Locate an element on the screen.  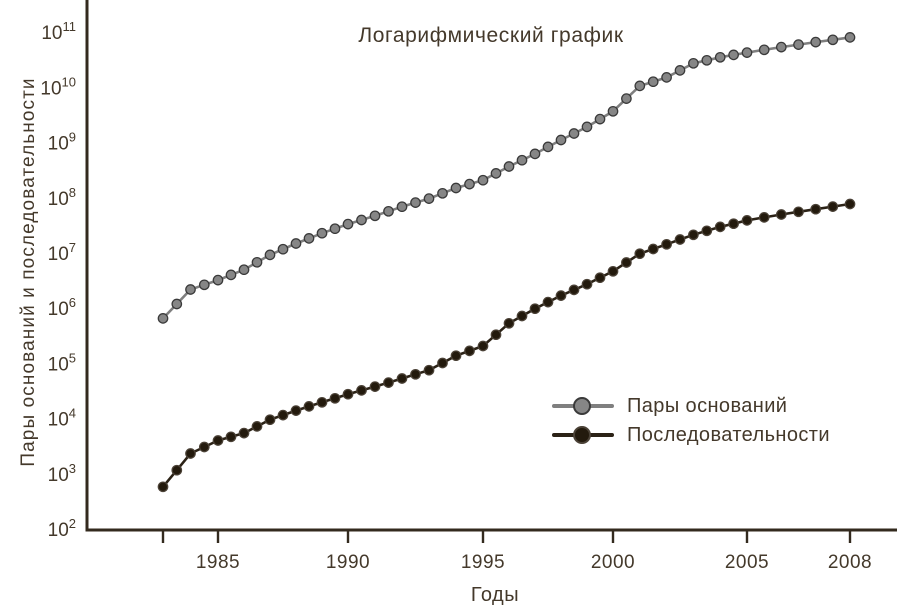
legend-label-sequences: Последовательности is located at coordinates (728, 434).